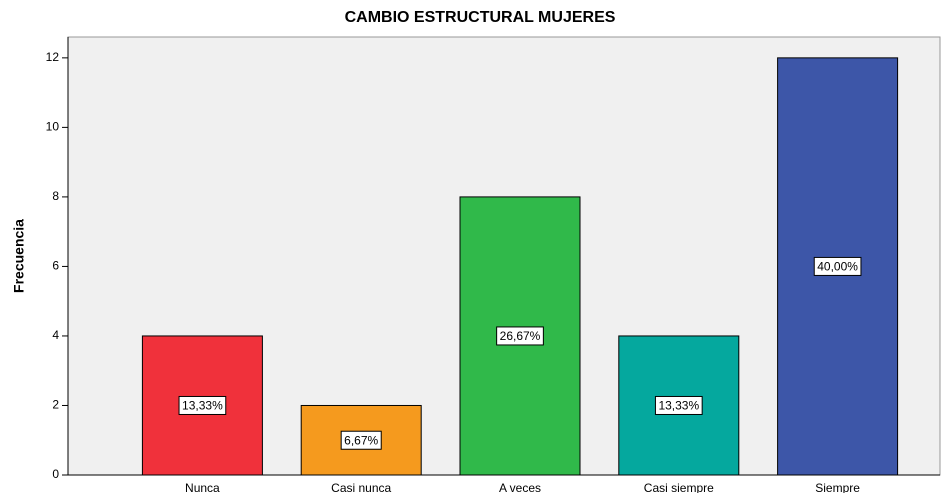 Image resolution: width=948 pixels, height=493 pixels. I want to click on x-tick-label: Casi nunca, so click(361, 487).